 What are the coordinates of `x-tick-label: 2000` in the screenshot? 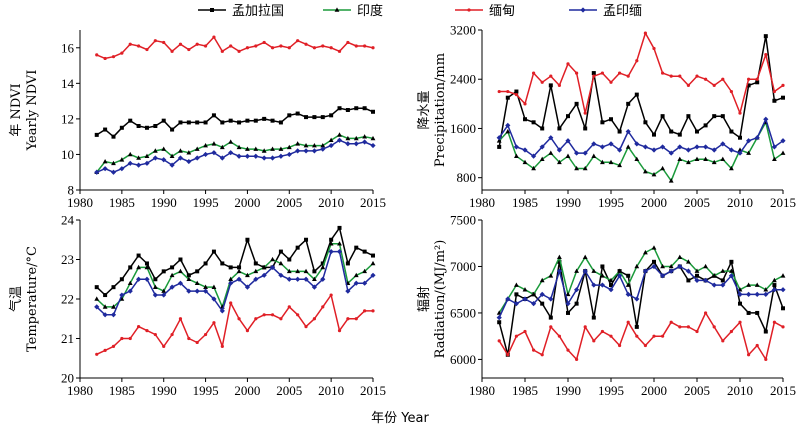 It's located at (654, 202).